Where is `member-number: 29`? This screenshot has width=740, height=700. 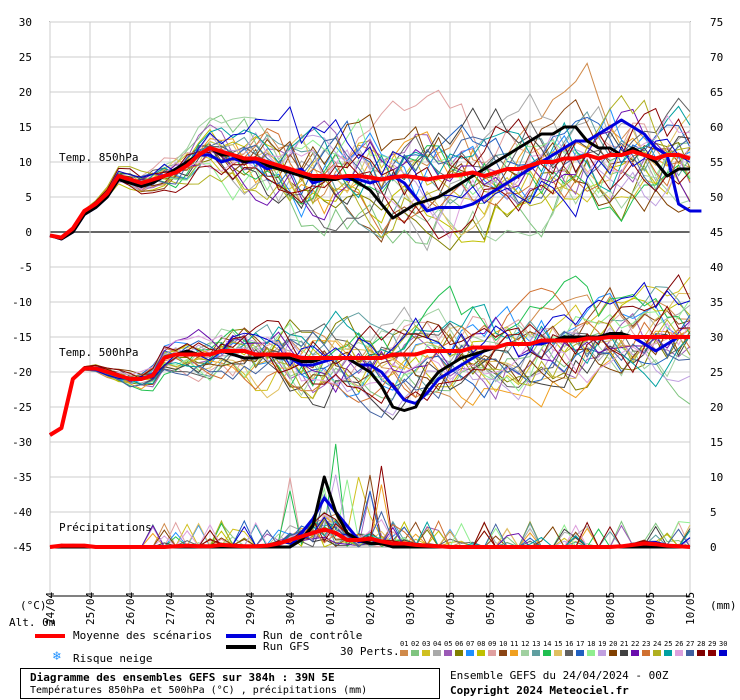 member-number: 29 is located at coordinates (712, 644).